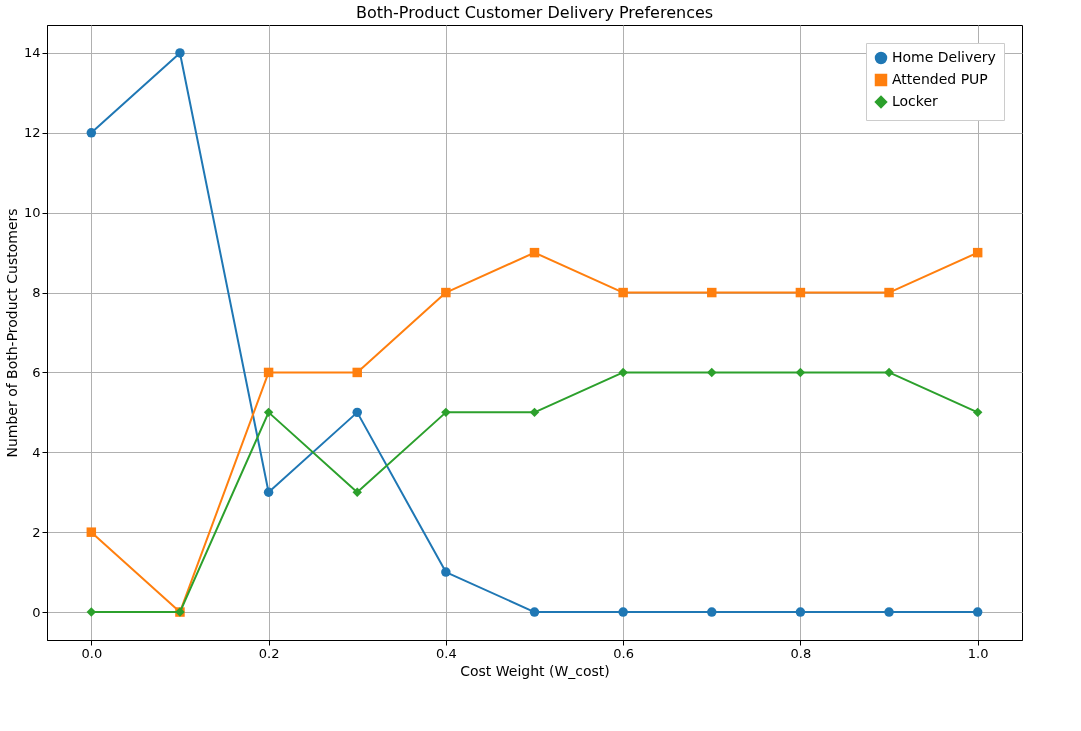 This screenshot has height=731, width=1081. Describe the element at coordinates (446, 653) in the screenshot. I see `x-tick-label: 0.4` at that location.